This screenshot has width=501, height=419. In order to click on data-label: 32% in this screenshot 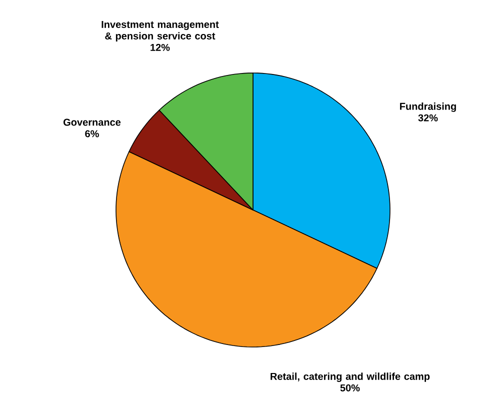, I will do `click(428, 118)`.